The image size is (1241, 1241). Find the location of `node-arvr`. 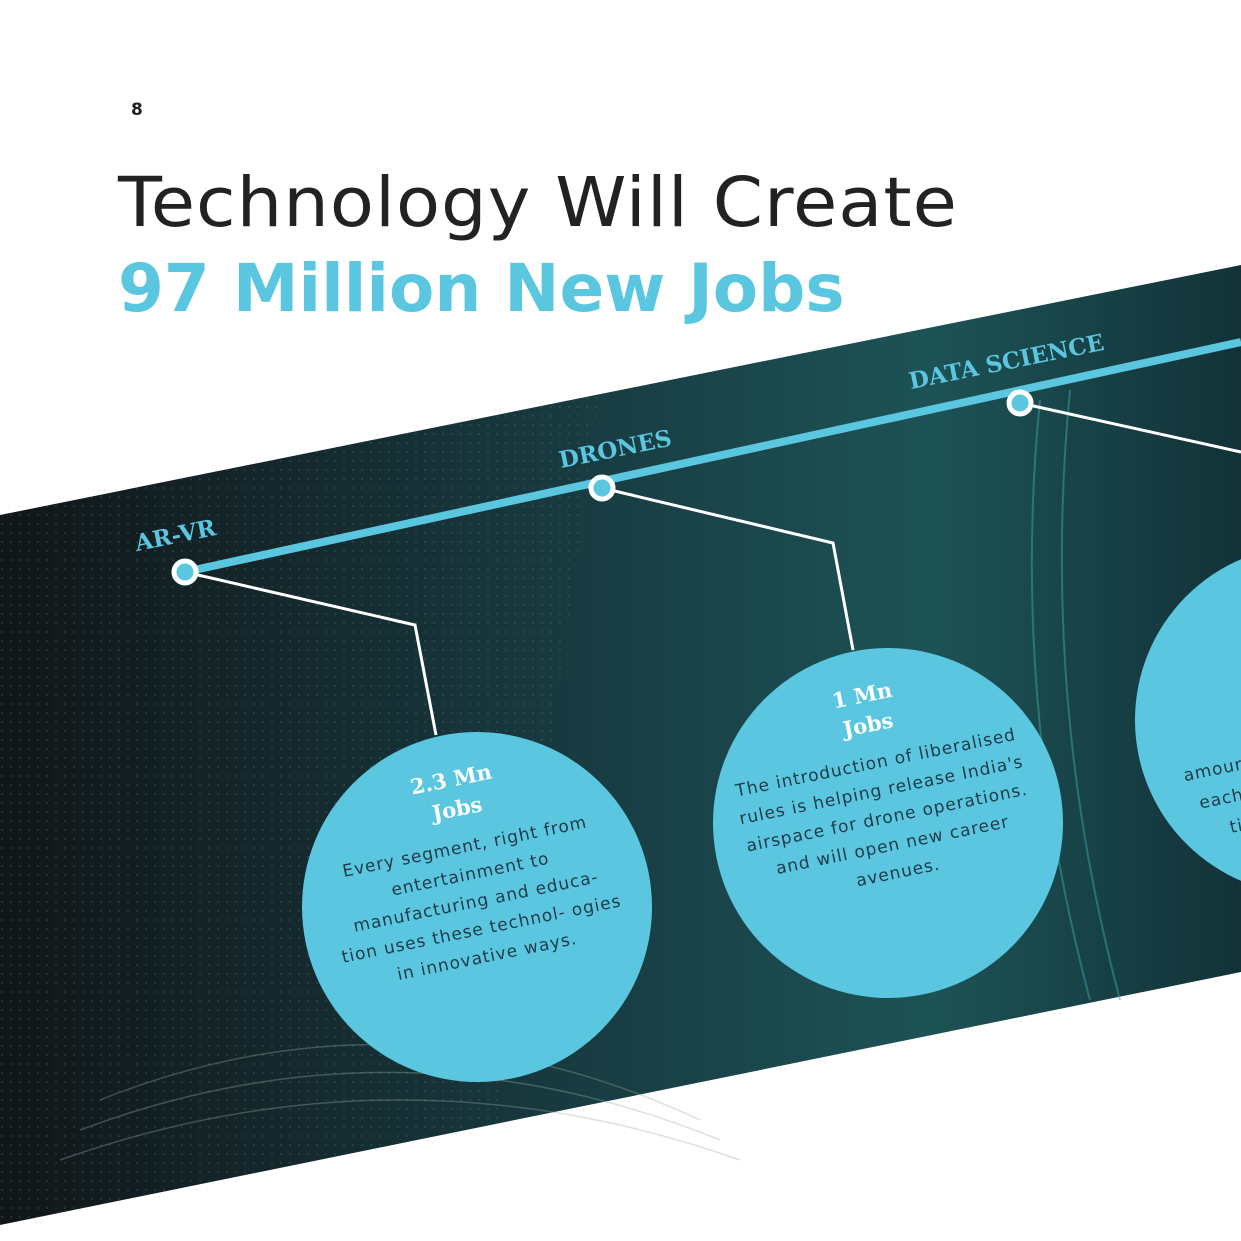

node-arvr is located at coordinates (185, 572).